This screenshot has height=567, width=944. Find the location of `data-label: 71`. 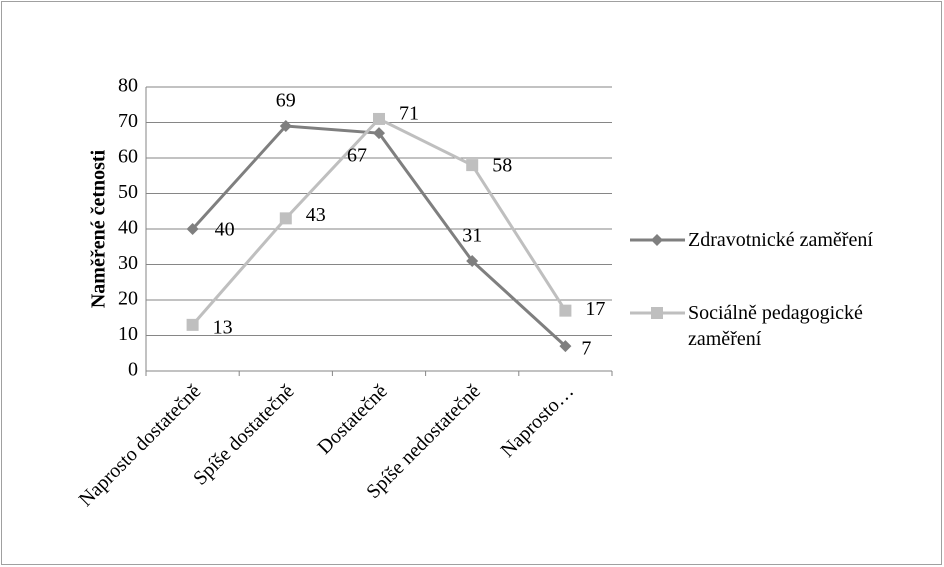

data-label: 71 is located at coordinates (409, 114).